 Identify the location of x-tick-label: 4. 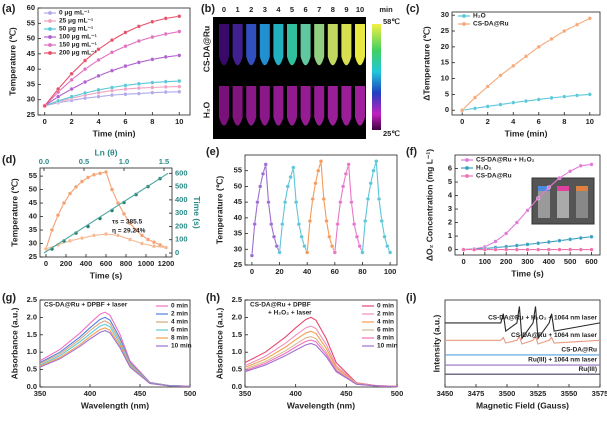
(513, 121).